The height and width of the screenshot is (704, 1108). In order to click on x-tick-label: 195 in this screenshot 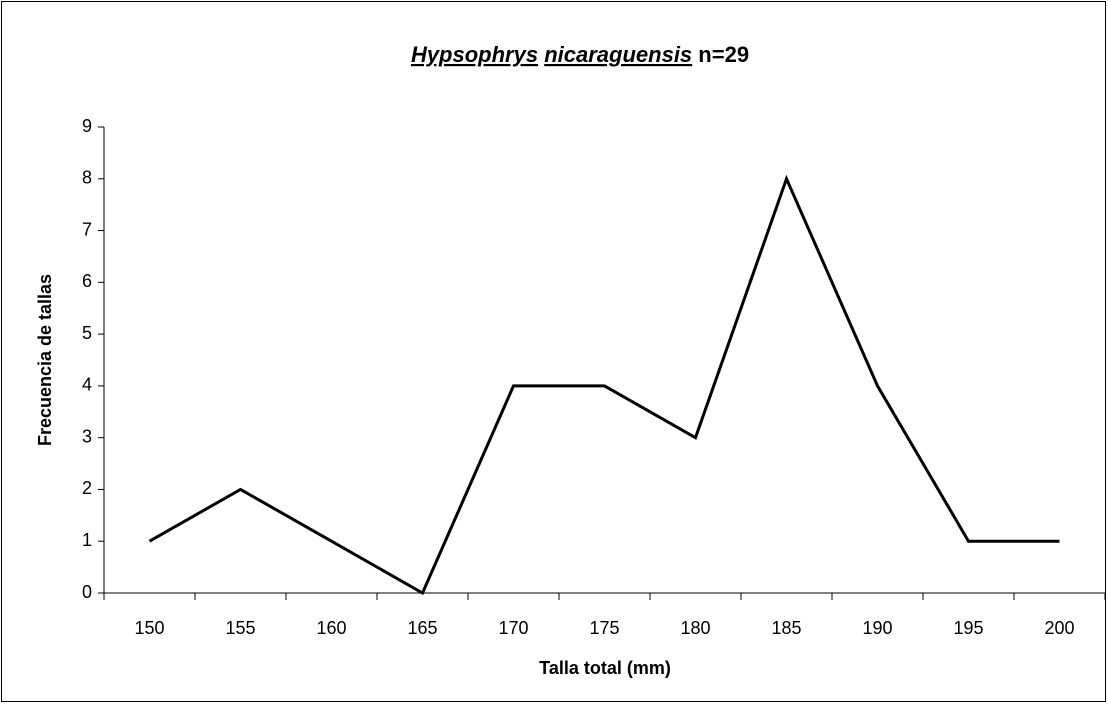, I will do `click(968, 628)`.